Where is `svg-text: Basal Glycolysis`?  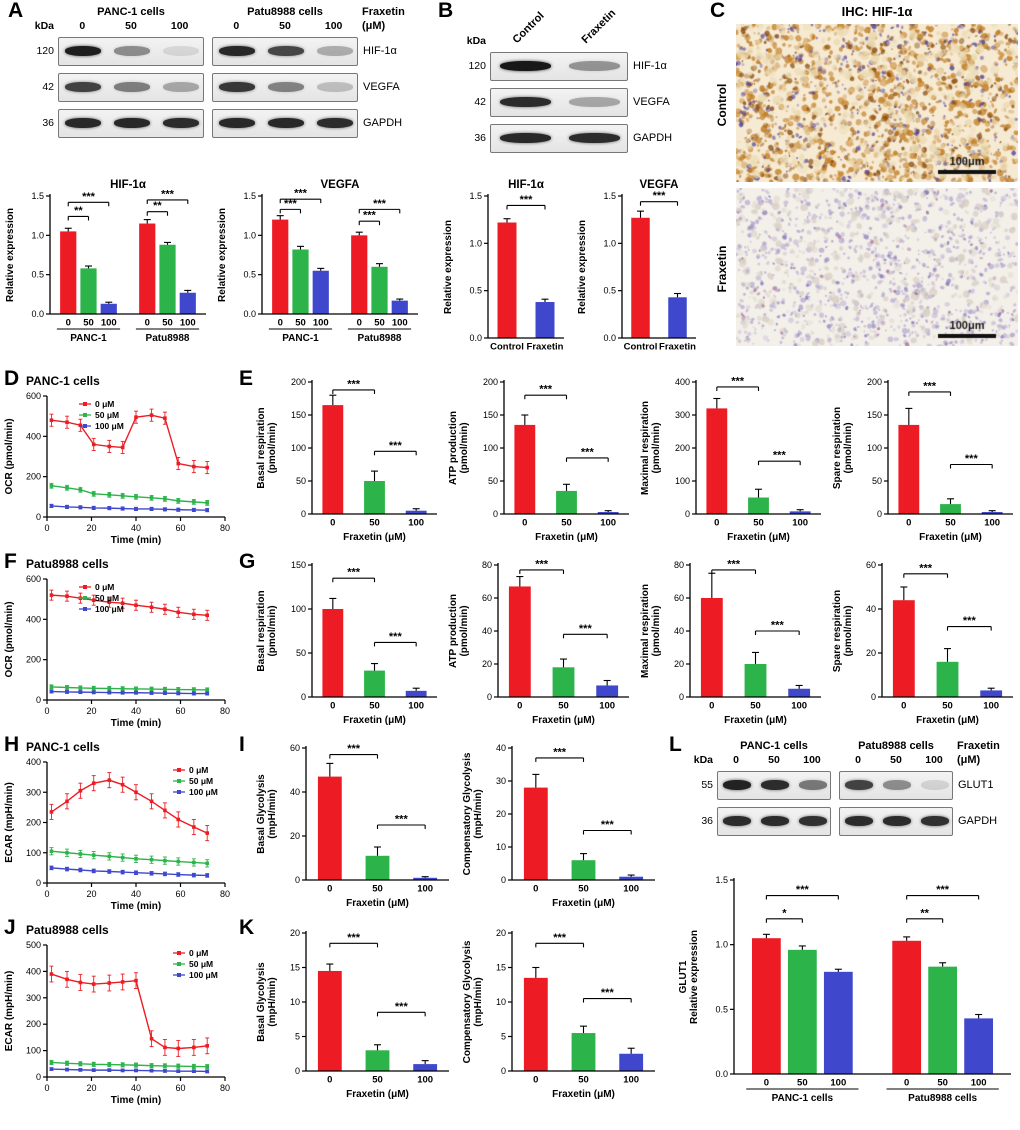
svg-text: Basal Glycolysis is located at coordinates (261, 1002).